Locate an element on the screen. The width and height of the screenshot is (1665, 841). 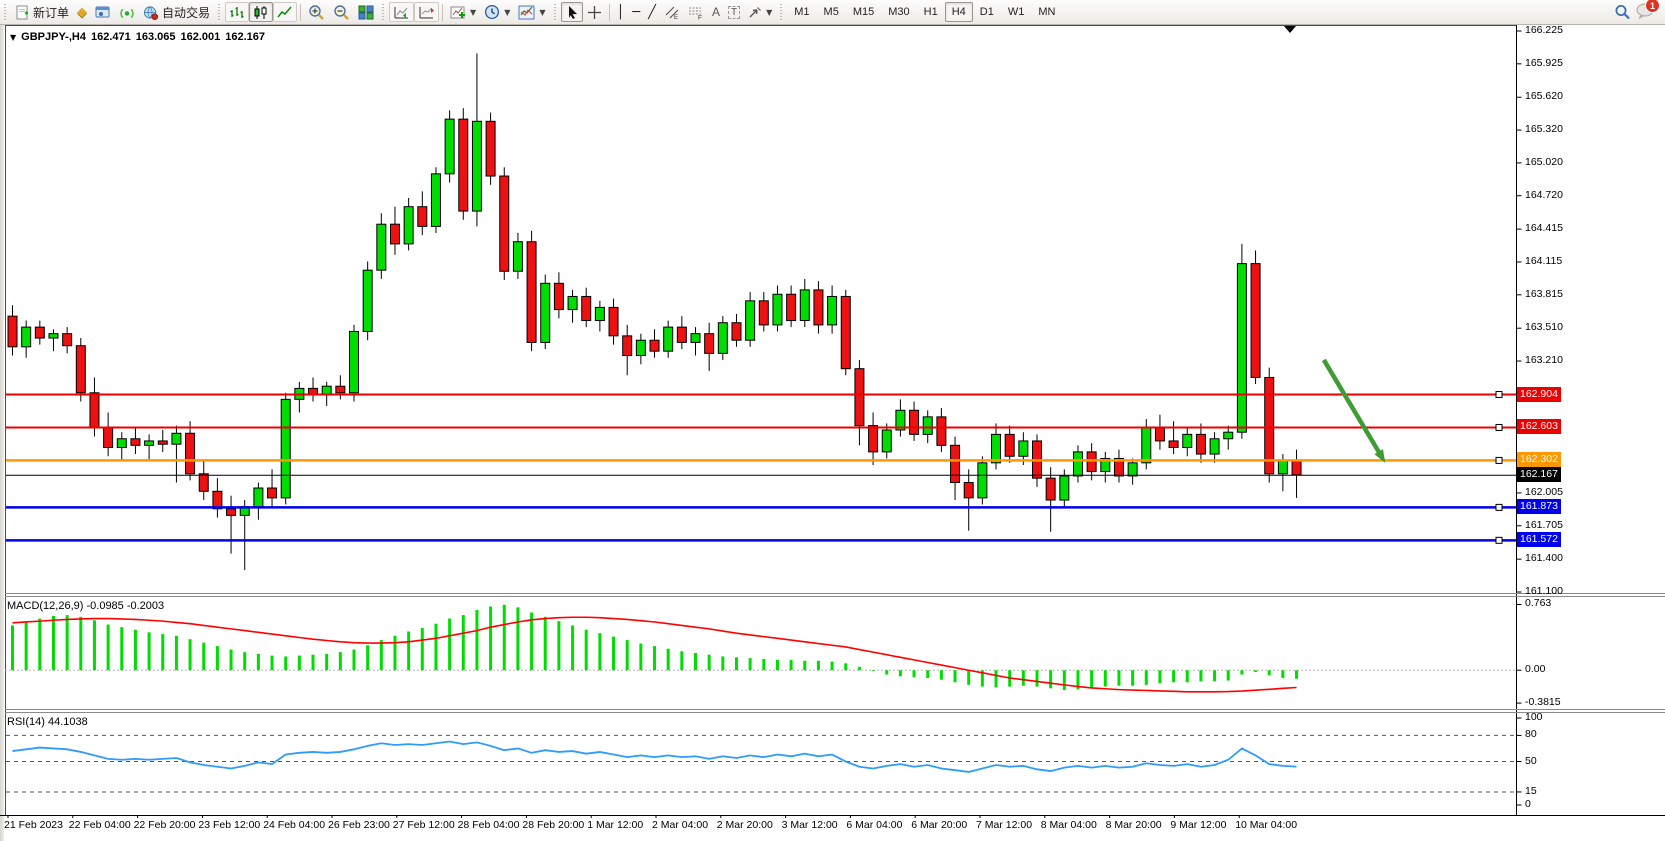
price-axis-tick: 164.415 is located at coordinates (1544, 228).